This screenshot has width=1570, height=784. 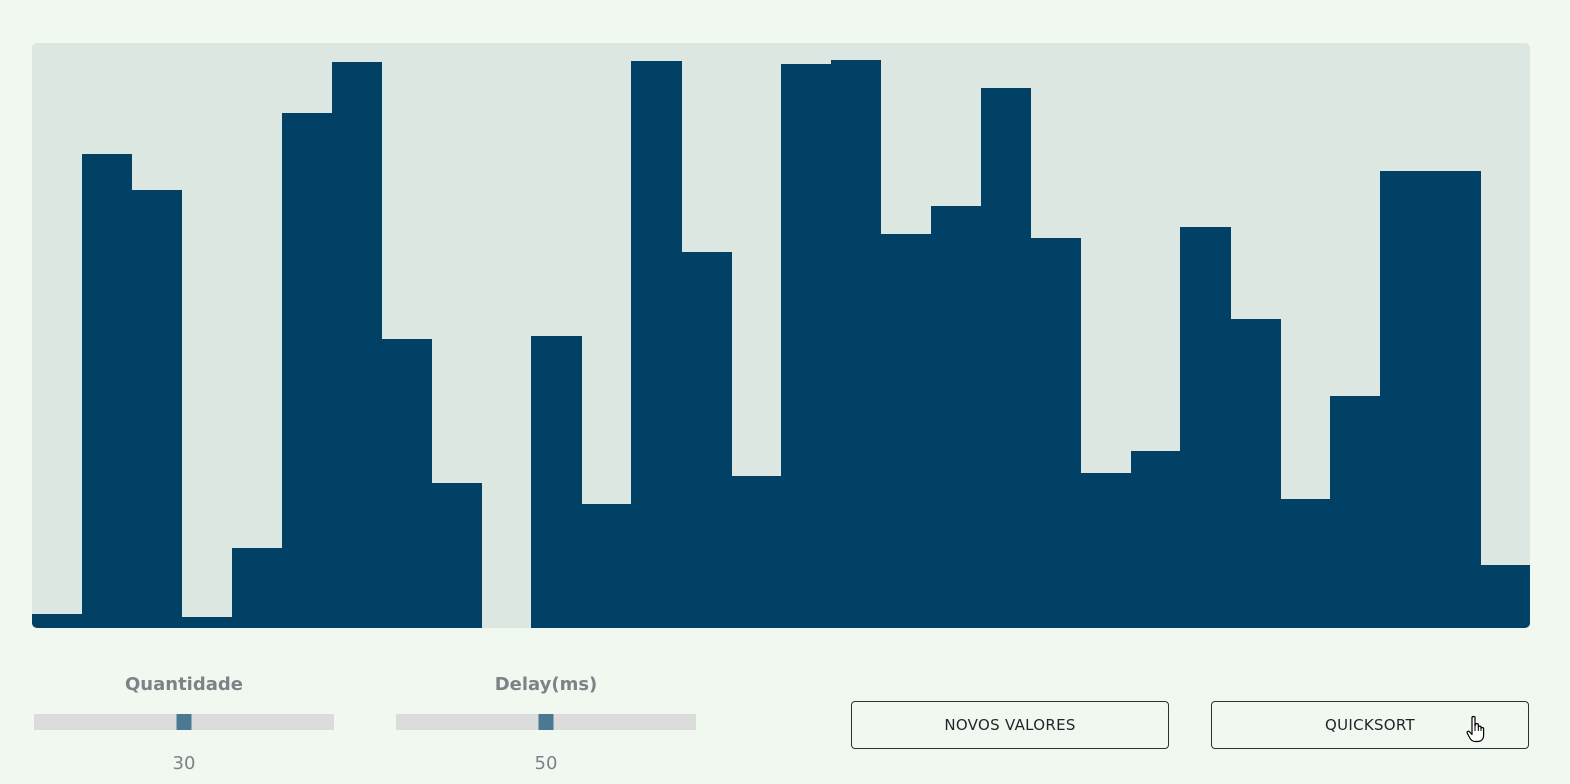 I want to click on delay-control: Delay(ms) 50, so click(x=546, y=724).